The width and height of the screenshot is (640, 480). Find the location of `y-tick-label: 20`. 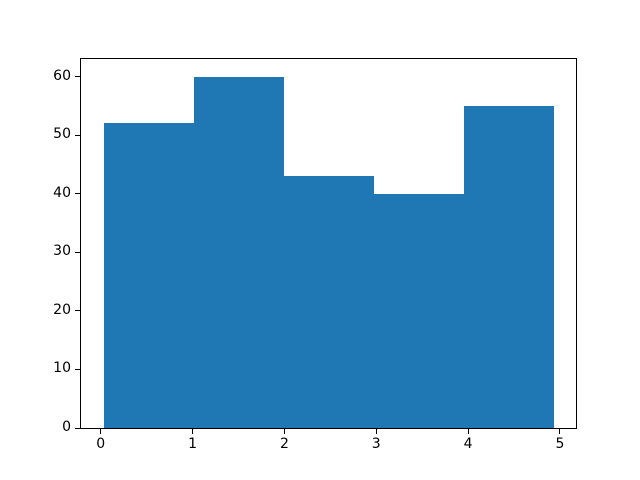

y-tick-label: 20 is located at coordinates (62, 309).